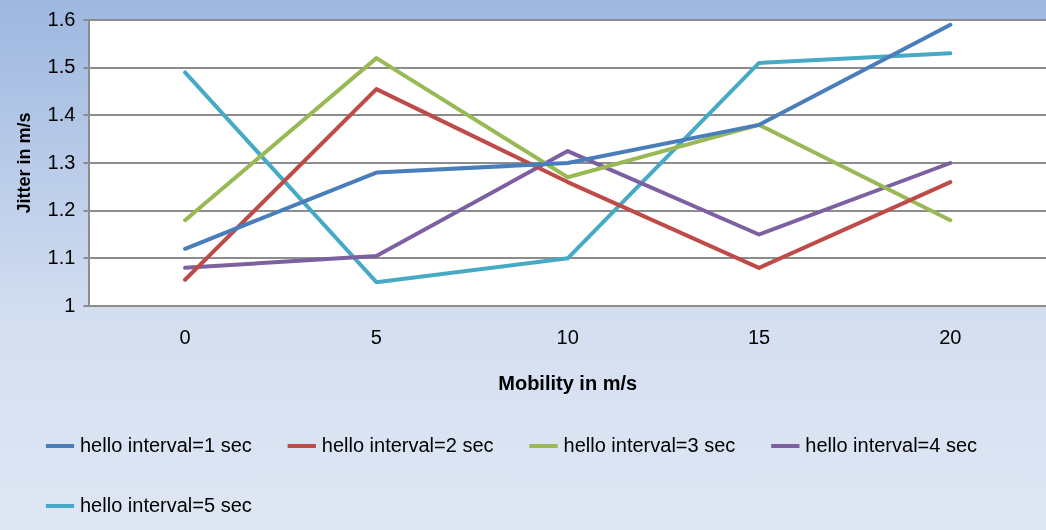  I want to click on x-tick-label: 5, so click(376, 336).